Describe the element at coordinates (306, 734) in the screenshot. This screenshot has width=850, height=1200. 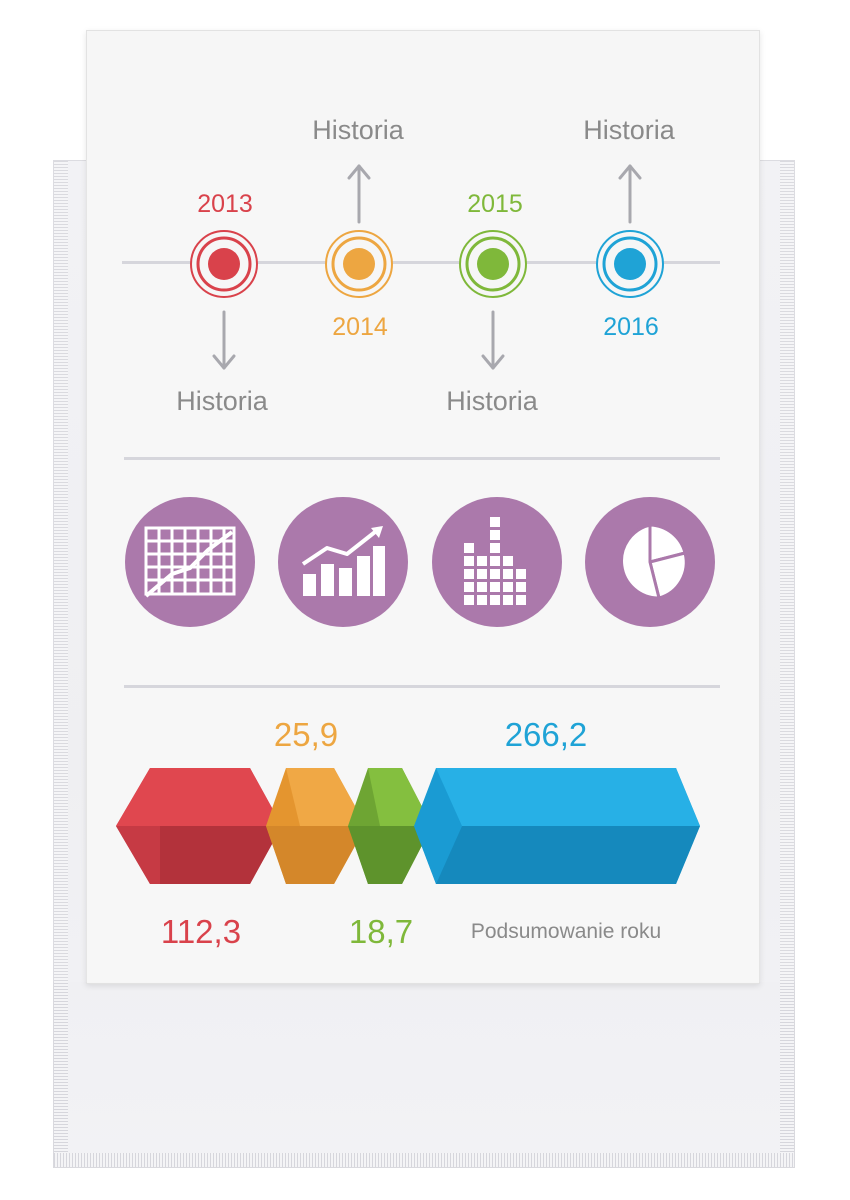
I see `value-orange: 25,9` at that location.